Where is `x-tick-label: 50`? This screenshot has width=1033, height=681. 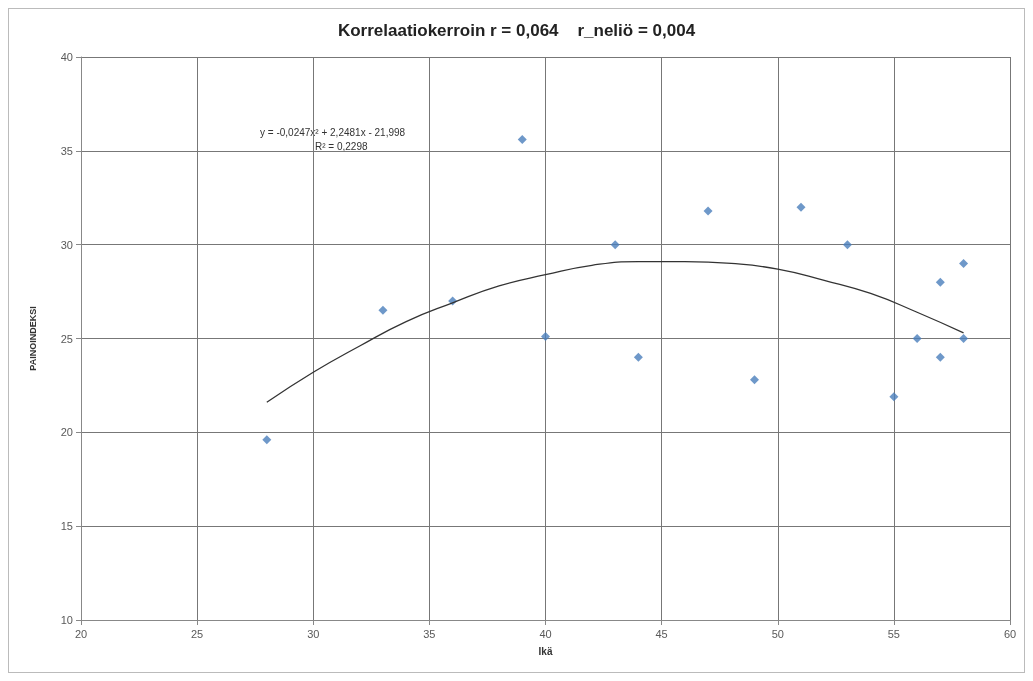 x-tick-label: 50 is located at coordinates (777, 633).